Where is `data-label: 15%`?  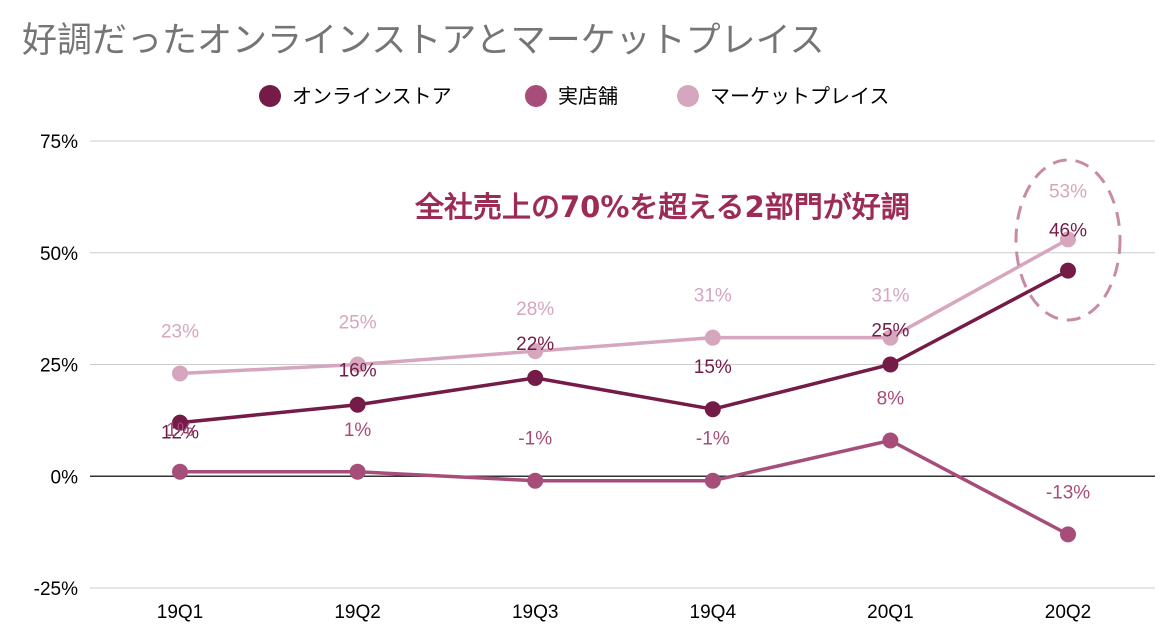 data-label: 15% is located at coordinates (713, 367).